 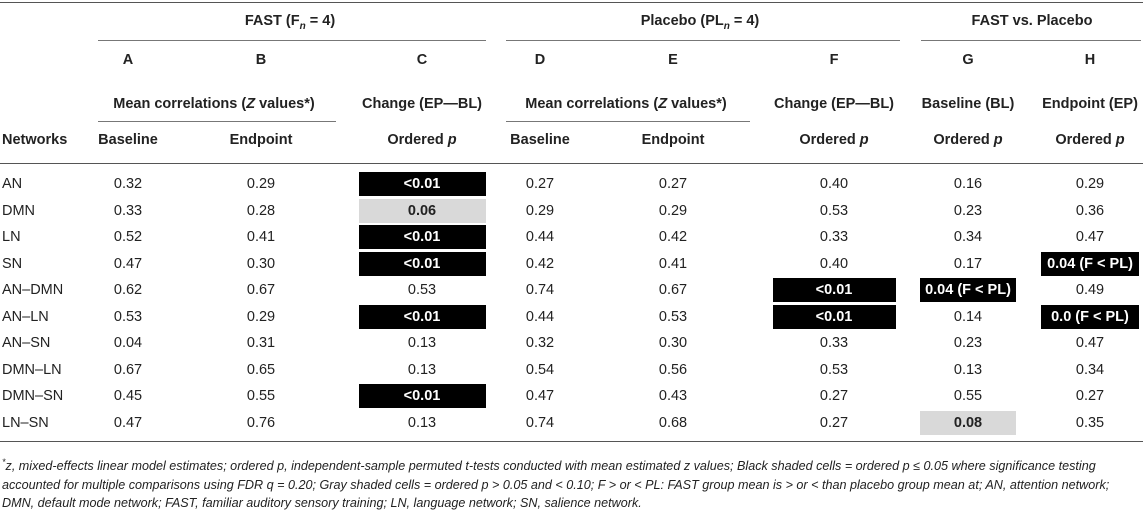 What do you see at coordinates (968, 104) in the screenshot?
I see `baseline-bl-header: Baseline (BL)` at bounding box center [968, 104].